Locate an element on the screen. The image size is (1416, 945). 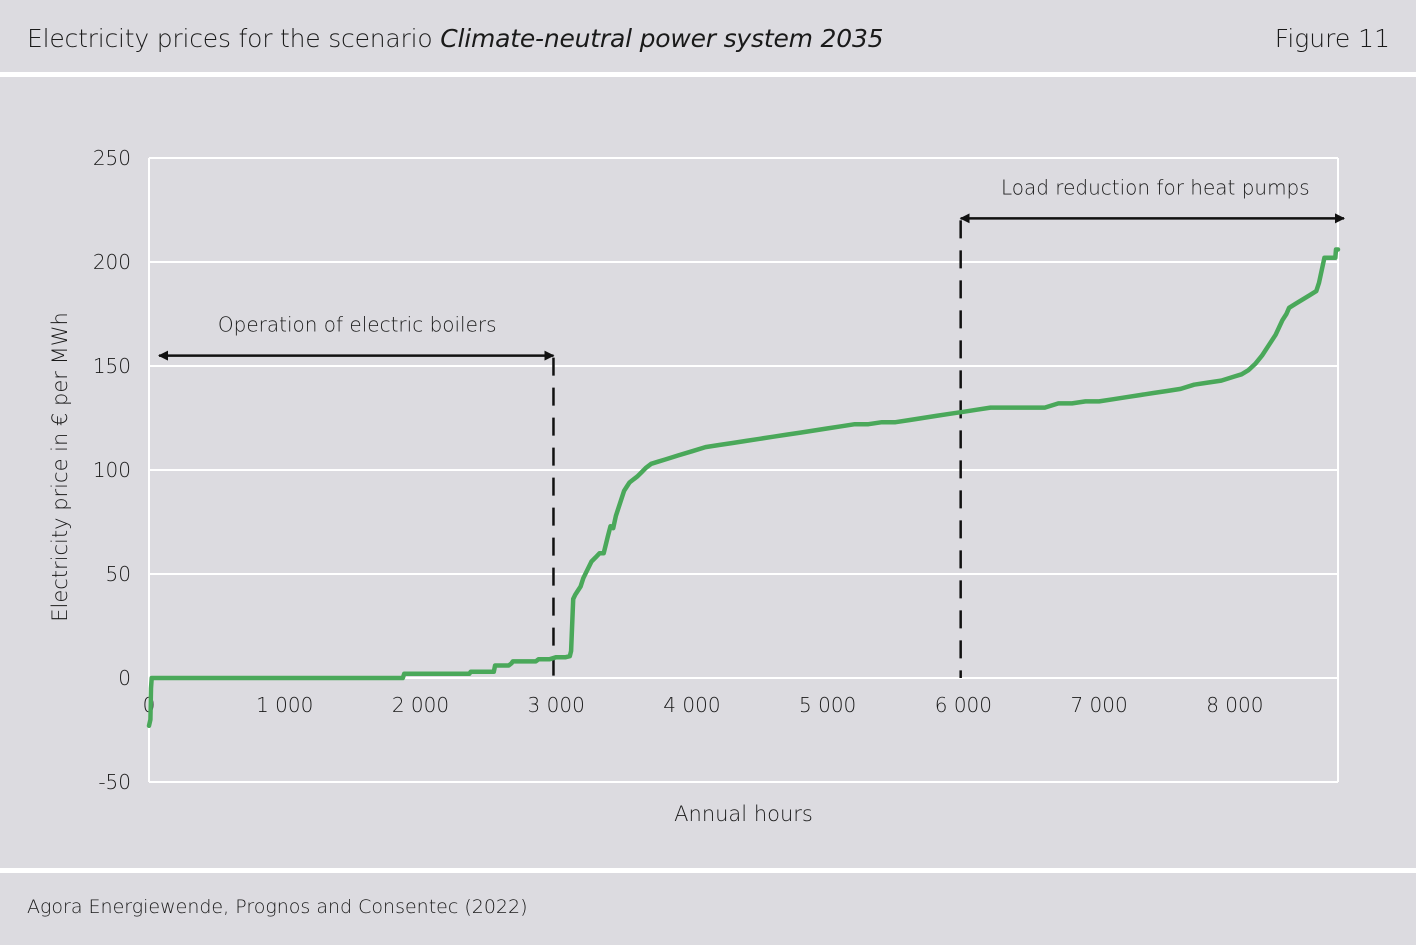
x-tick-label: 5 000 is located at coordinates (827, 705).